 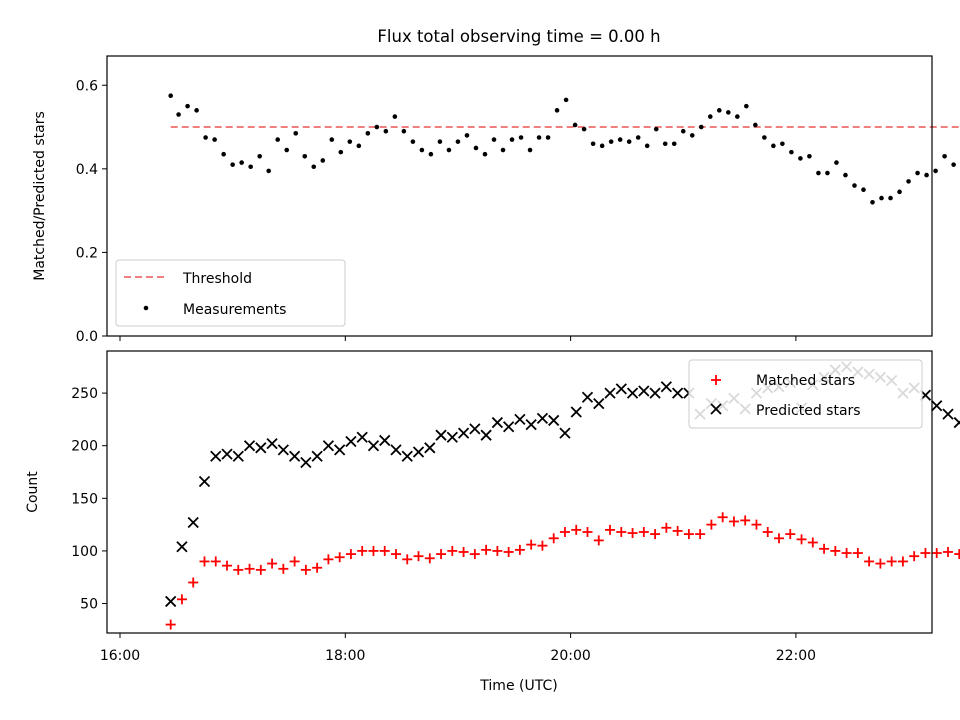 What do you see at coordinates (345, 656) in the screenshot?
I see `x-tick-label: 18:00` at bounding box center [345, 656].